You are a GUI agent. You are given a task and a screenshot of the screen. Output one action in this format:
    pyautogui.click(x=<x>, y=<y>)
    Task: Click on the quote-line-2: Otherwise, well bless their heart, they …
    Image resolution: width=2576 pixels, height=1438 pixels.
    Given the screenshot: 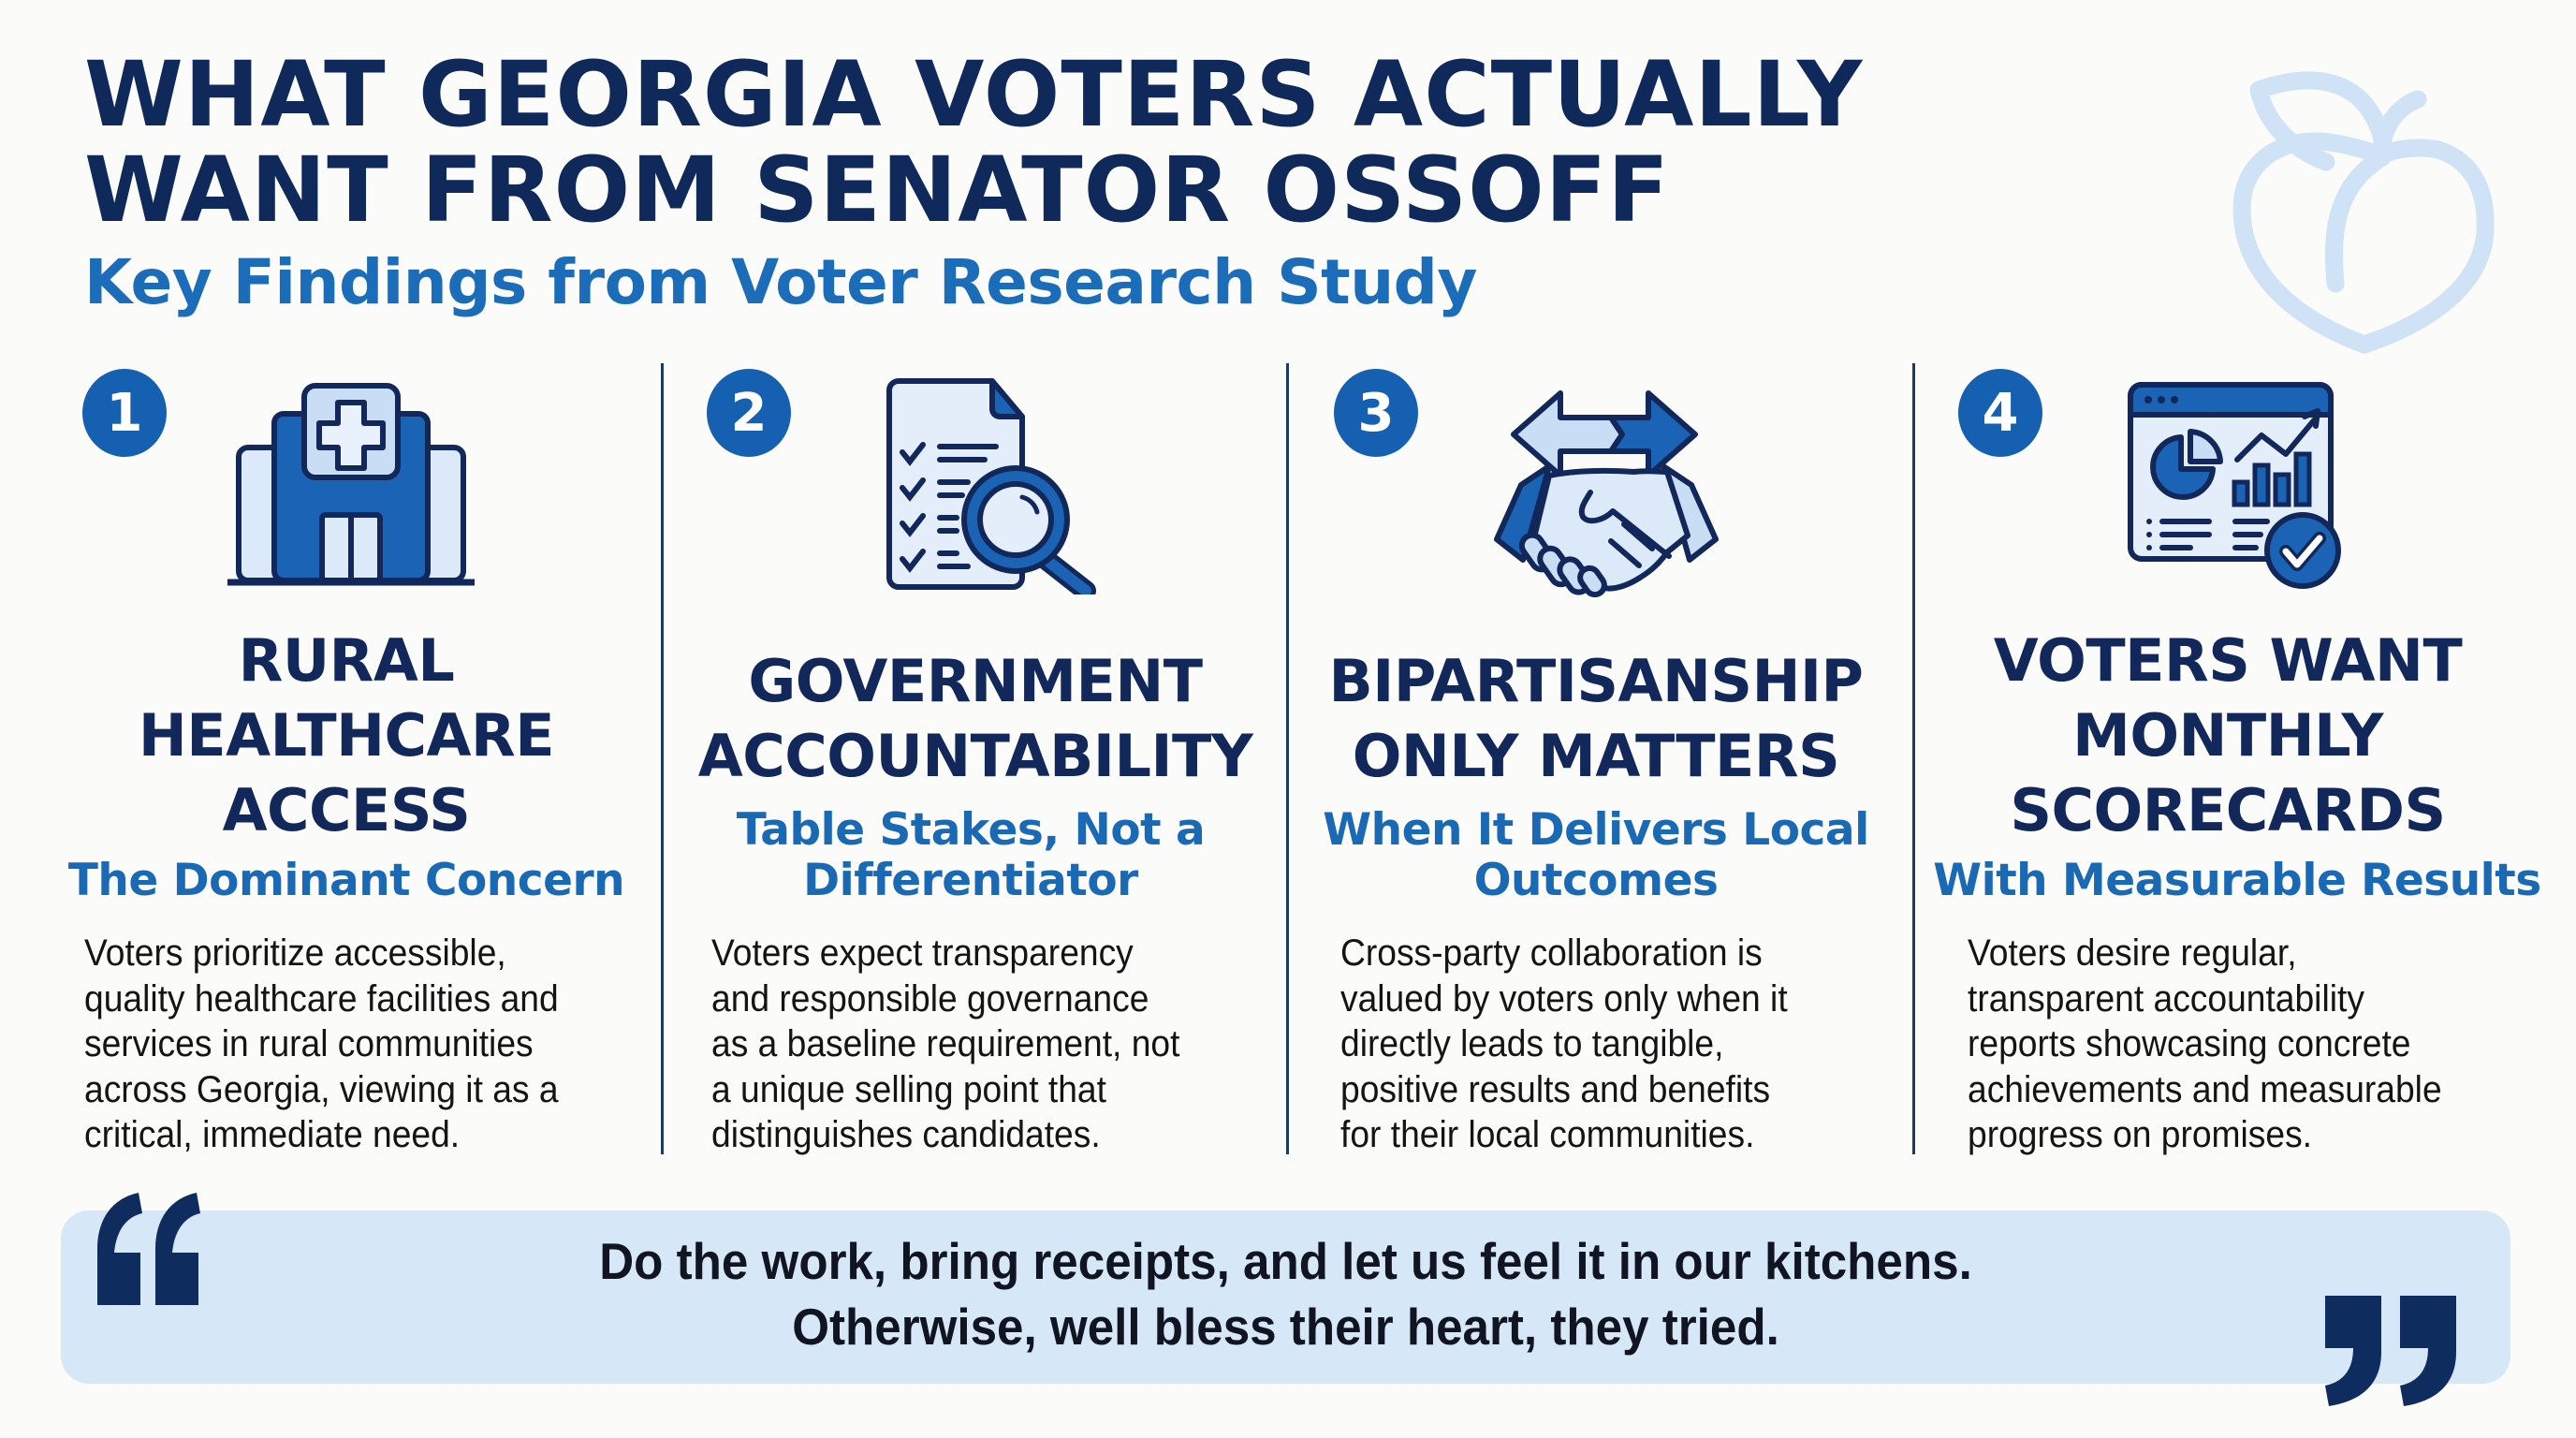 What is the action you would take?
    pyautogui.click(x=1285, y=1327)
    